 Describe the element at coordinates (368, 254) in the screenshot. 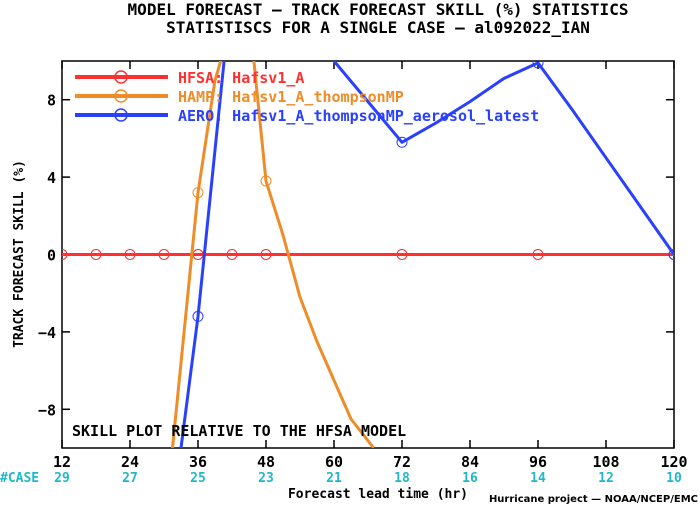

I see `series-group` at that location.